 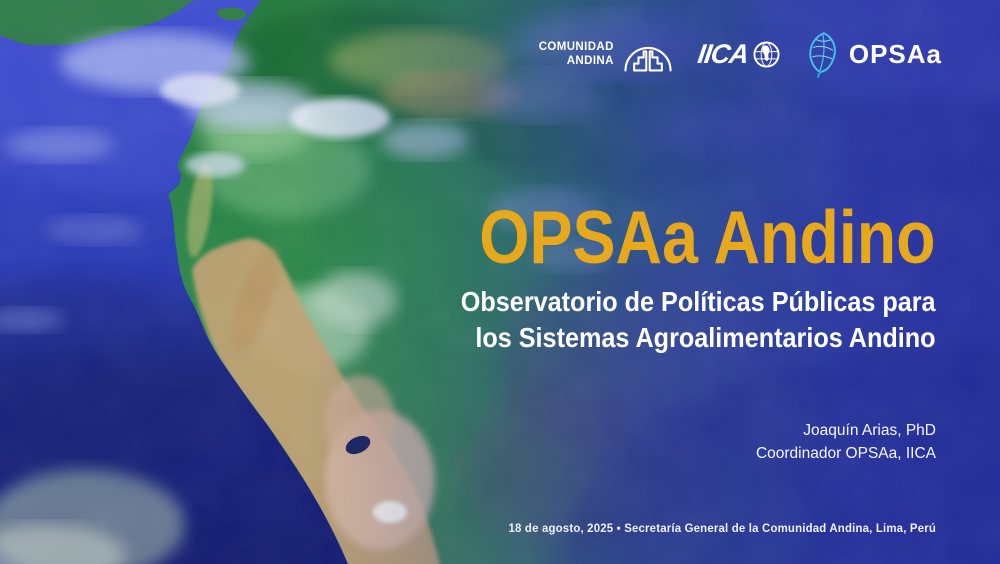 What do you see at coordinates (707, 237) in the screenshot?
I see `slide-title: OPSAa Andino` at bounding box center [707, 237].